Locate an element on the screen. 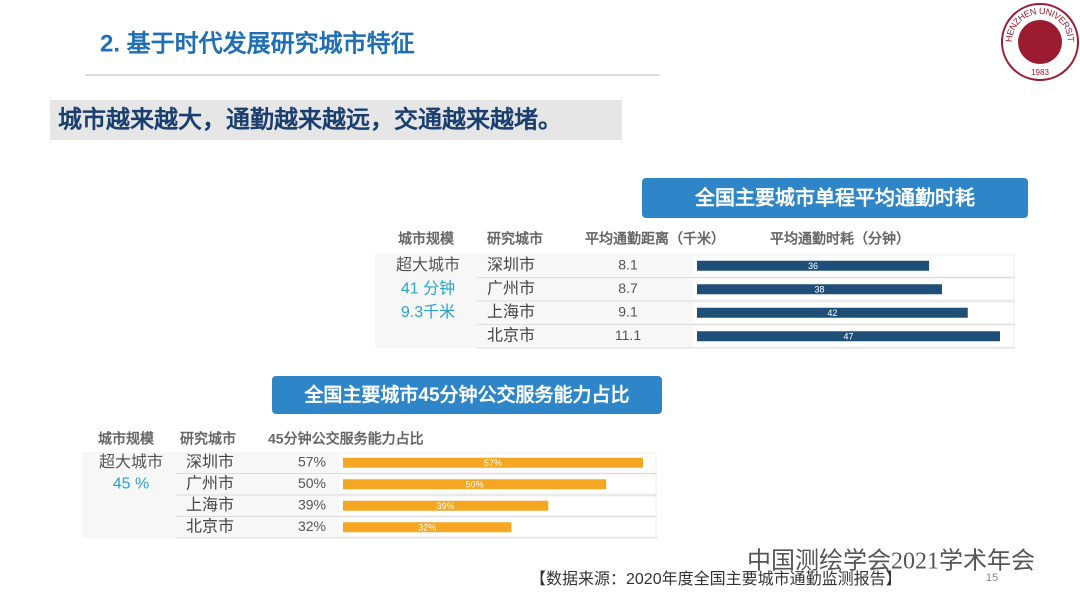  bar-label: 32% is located at coordinates (427, 528).